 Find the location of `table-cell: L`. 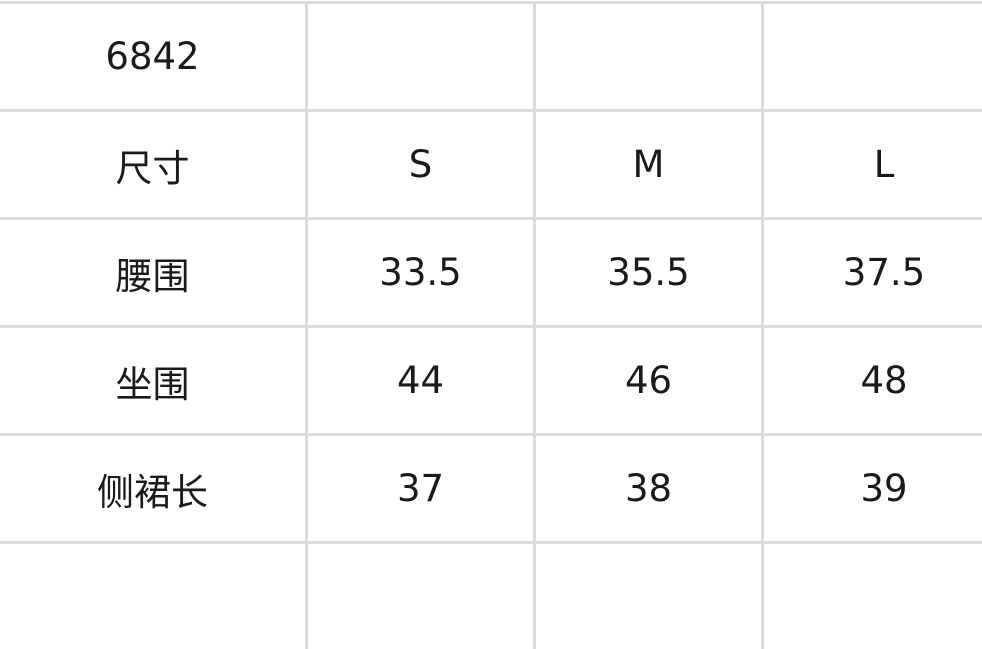

table-cell: L is located at coordinates (873, 164).